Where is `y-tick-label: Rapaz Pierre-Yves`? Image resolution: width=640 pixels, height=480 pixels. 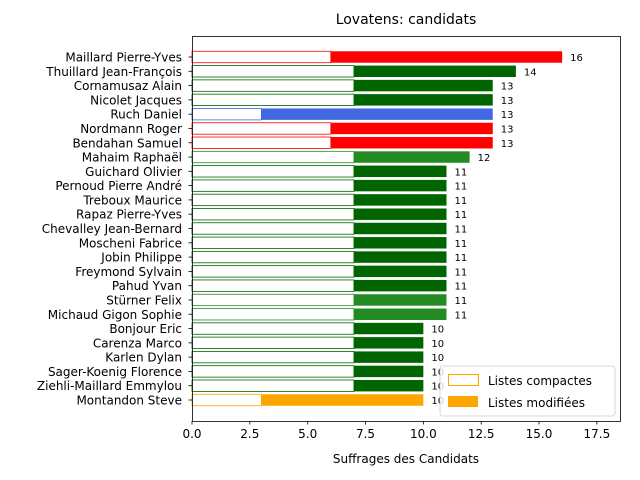 y-tick-label: Rapaz Pierre-Yves is located at coordinates (129, 215).